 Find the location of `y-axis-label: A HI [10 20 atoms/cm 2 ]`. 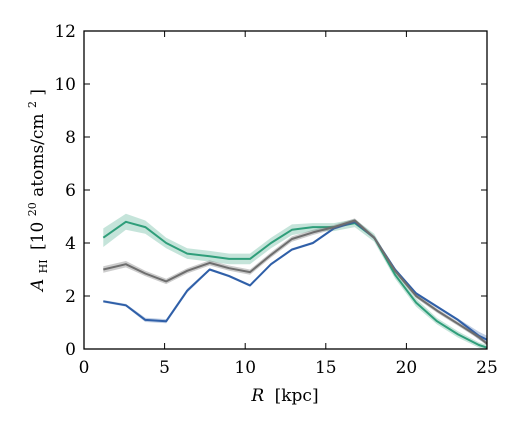

y-axis-label: A HI [10 20 atoms/cm 2 ] is located at coordinates (36, 191).